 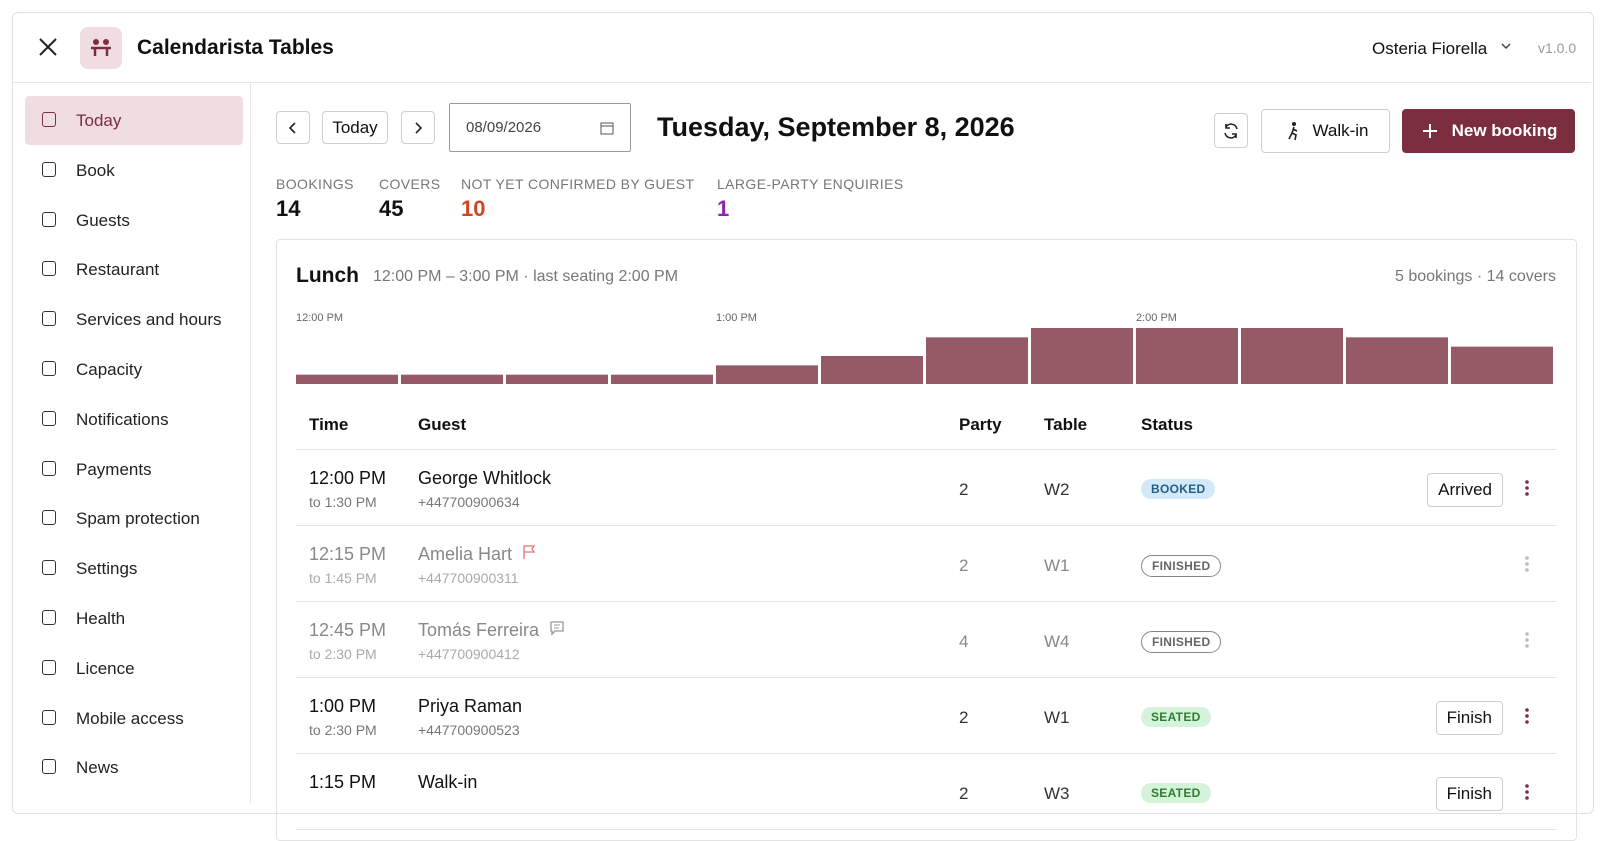 What do you see at coordinates (578, 184) in the screenshot?
I see `stat-label: NOT YET CONFIRMED BY GUEST` at bounding box center [578, 184].